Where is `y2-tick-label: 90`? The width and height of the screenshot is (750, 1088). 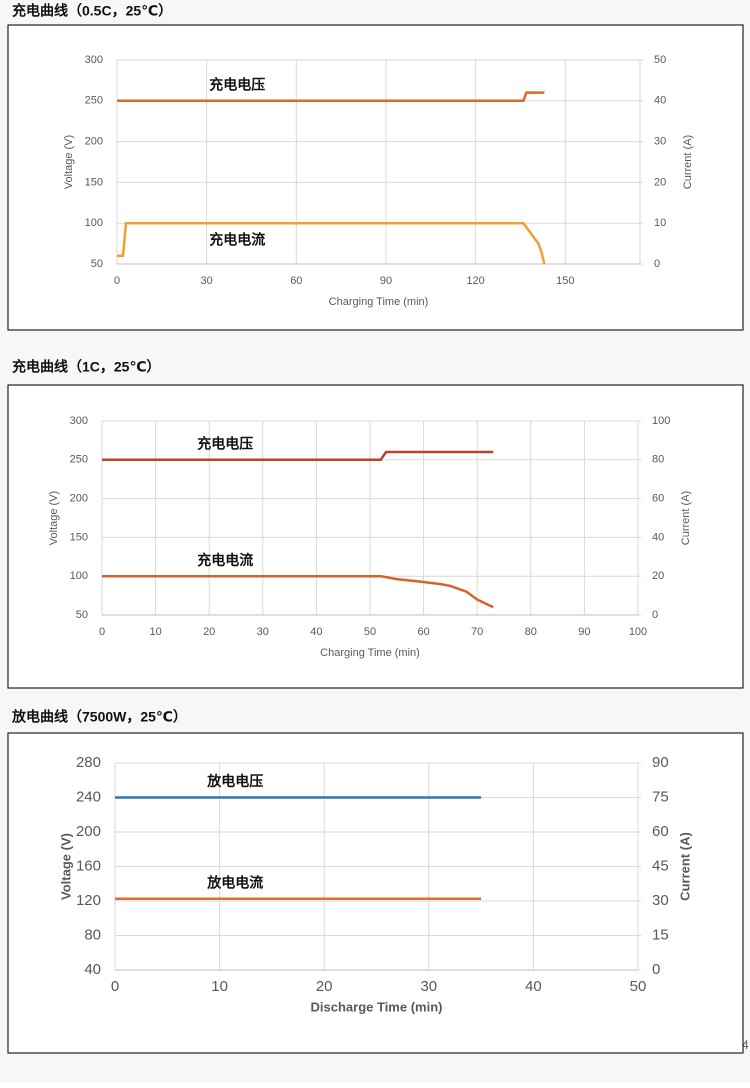 y2-tick-label: 90 is located at coordinates (660, 762).